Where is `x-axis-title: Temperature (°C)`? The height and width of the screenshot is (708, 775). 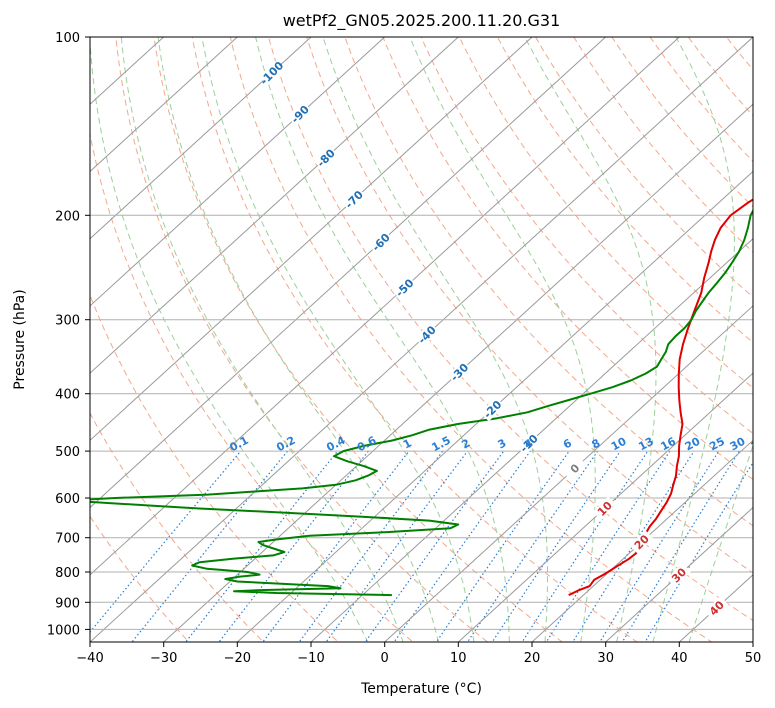 x-axis-title: Temperature (°C) is located at coordinates (421, 689).